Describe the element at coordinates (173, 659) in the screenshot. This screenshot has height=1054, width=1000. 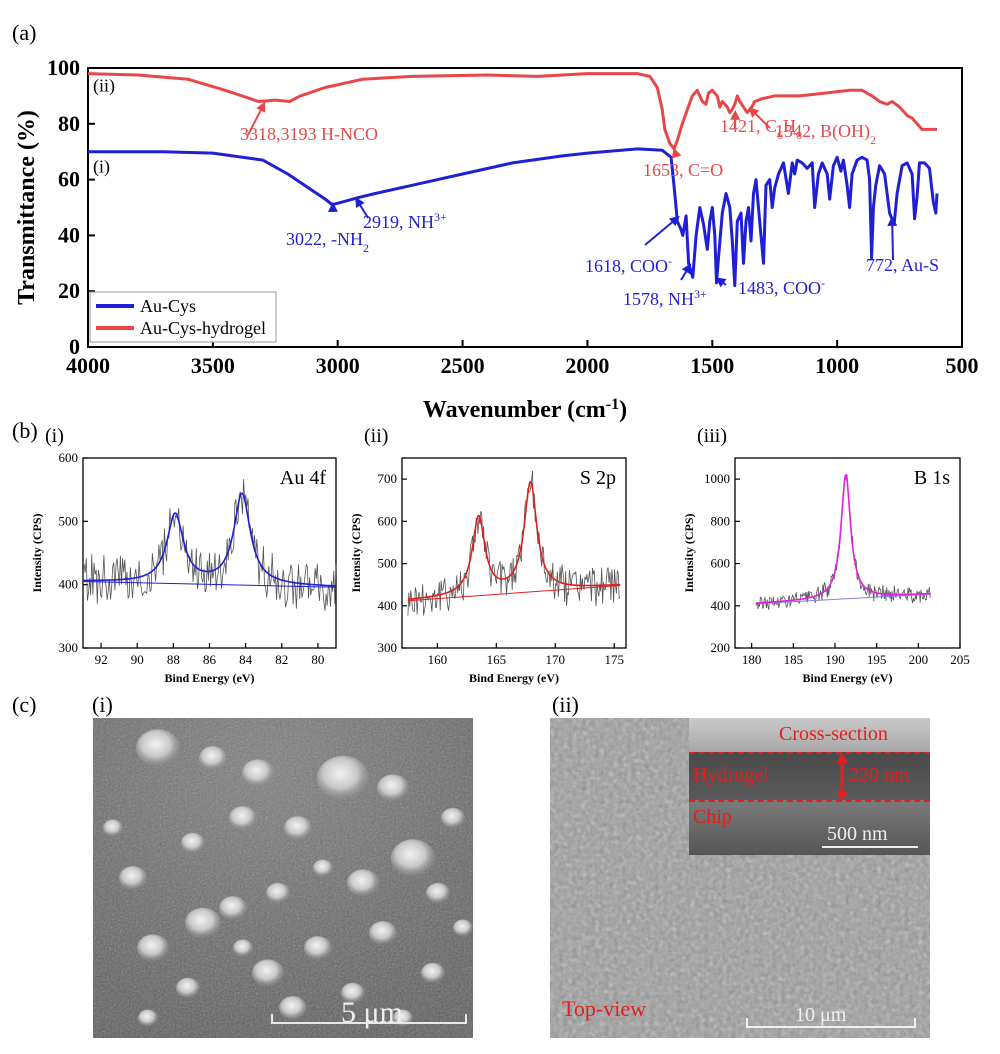
I see `xps-x-tick-label: 88` at that location.